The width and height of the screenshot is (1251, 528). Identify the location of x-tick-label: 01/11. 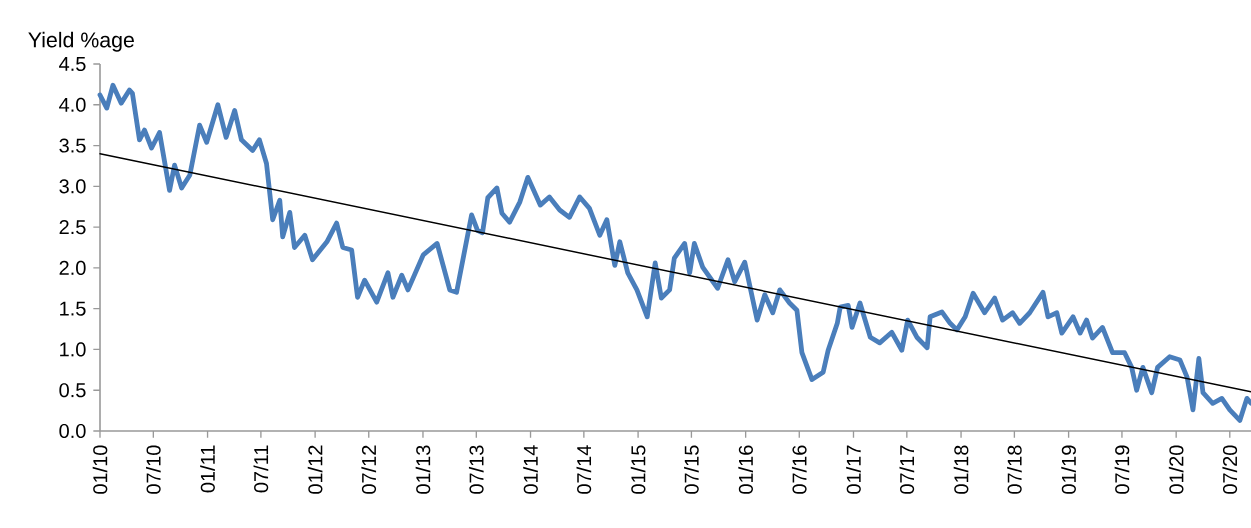
(207, 469).